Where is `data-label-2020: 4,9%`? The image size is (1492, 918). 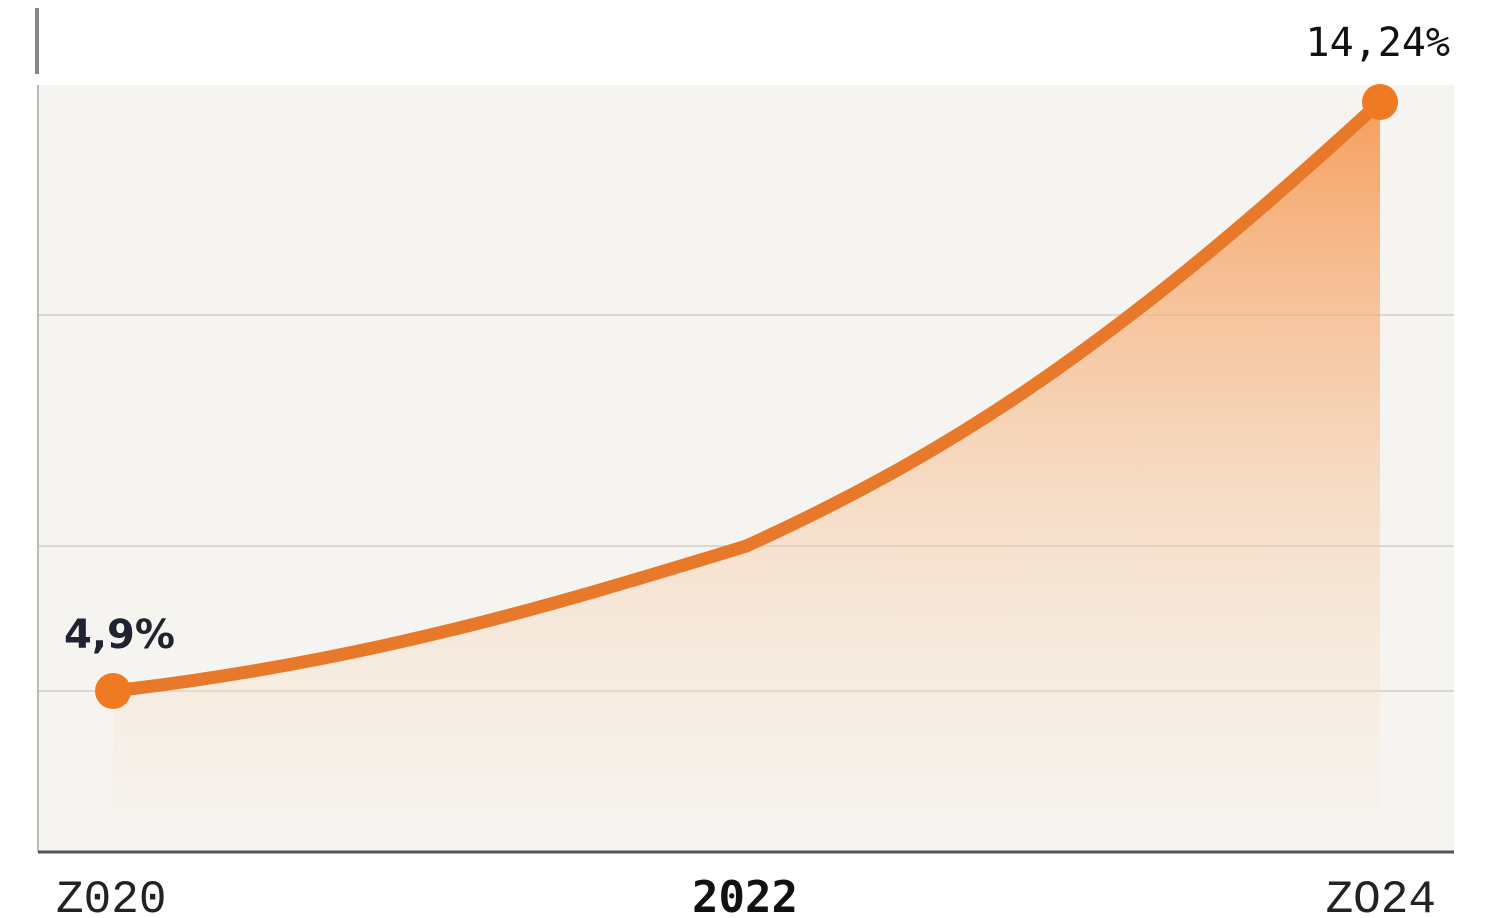
data-label-2020: 4,9% is located at coordinates (119, 635).